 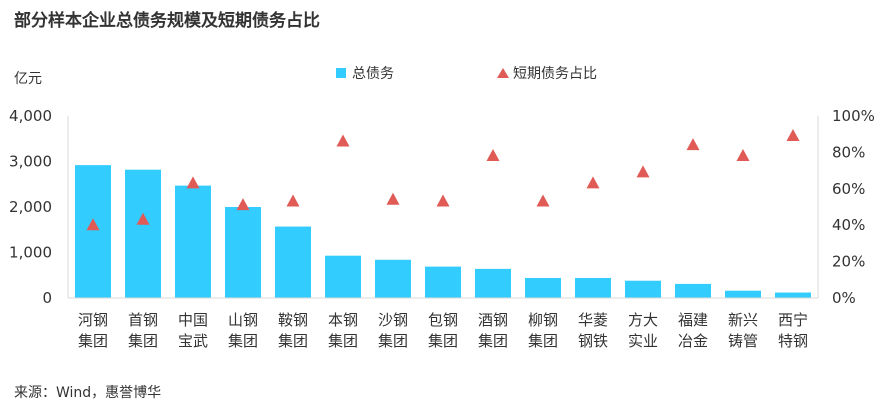 What do you see at coordinates (743, 341) in the screenshot?
I see `x-category-label: 铸管` at bounding box center [743, 341].